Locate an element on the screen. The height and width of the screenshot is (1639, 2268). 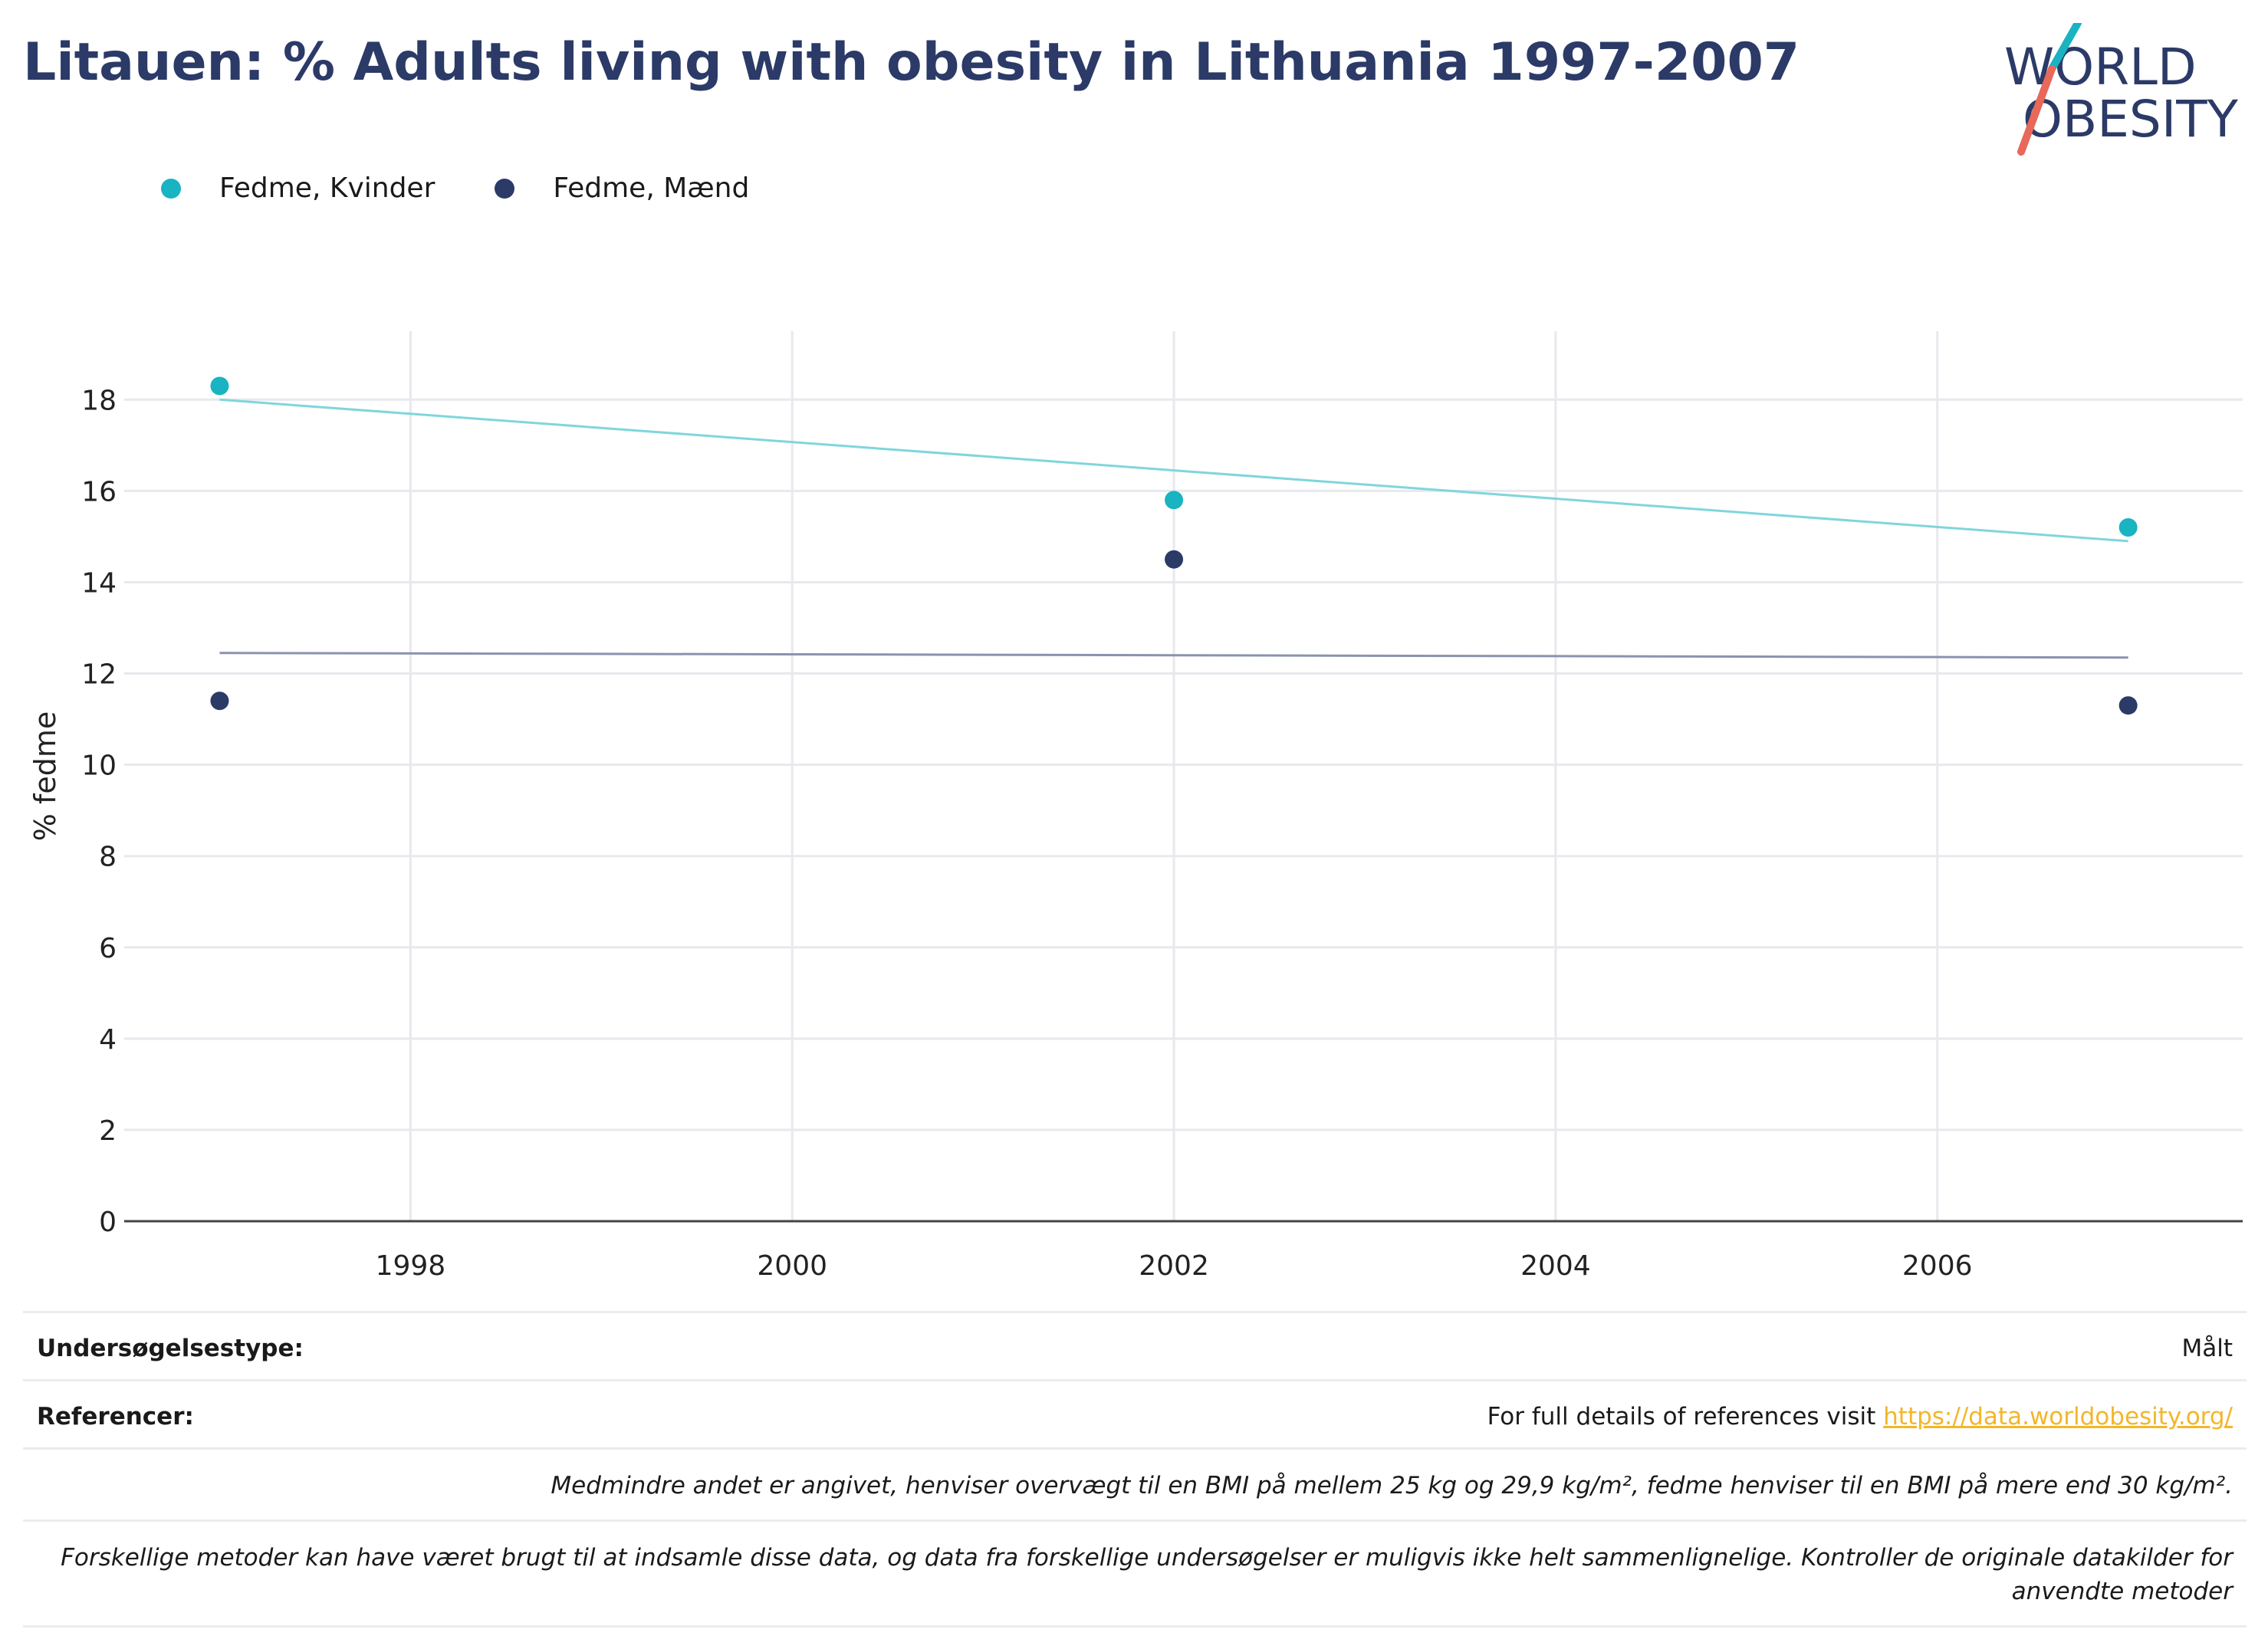
y-tick-label: 4 is located at coordinates (108, 1040).